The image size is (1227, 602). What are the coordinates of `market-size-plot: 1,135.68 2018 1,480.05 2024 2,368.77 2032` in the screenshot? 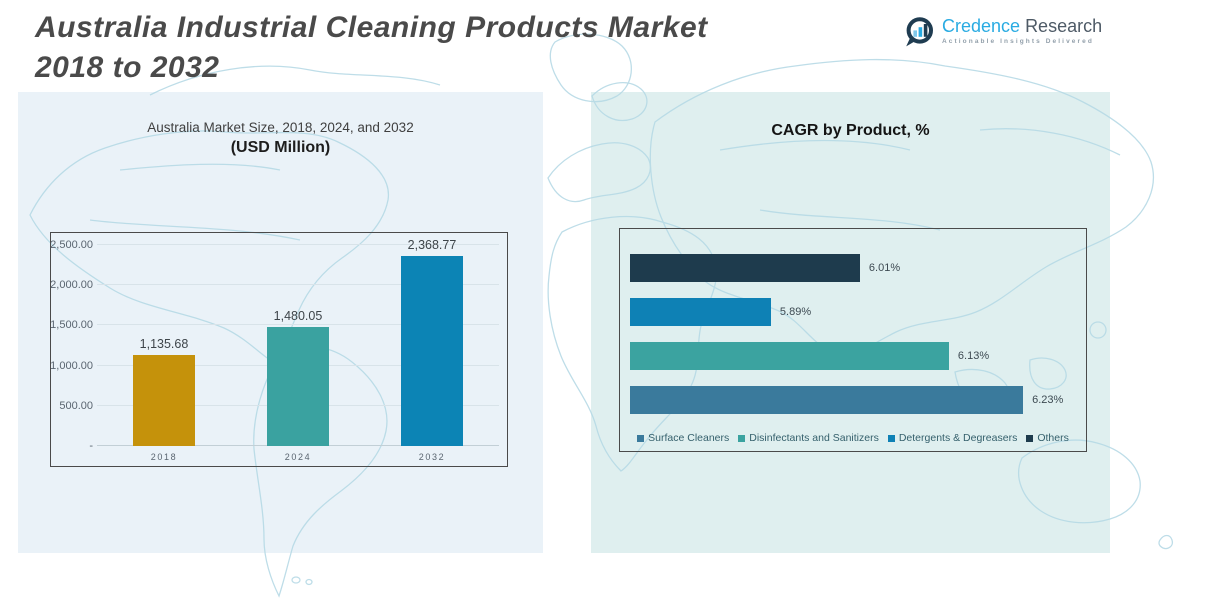 It's located at (298, 350).